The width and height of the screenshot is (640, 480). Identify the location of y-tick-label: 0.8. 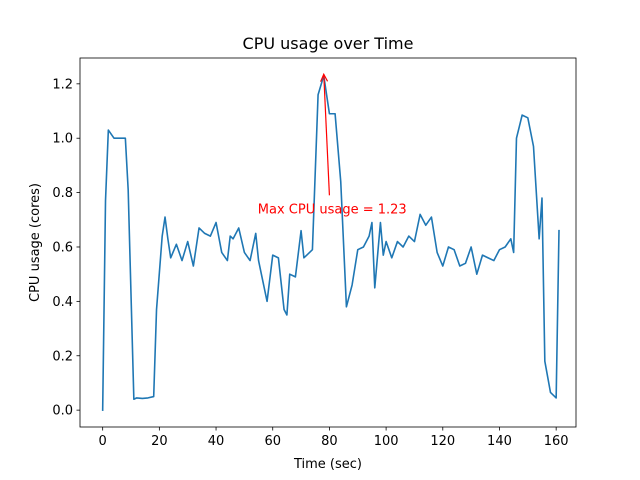
(62, 193).